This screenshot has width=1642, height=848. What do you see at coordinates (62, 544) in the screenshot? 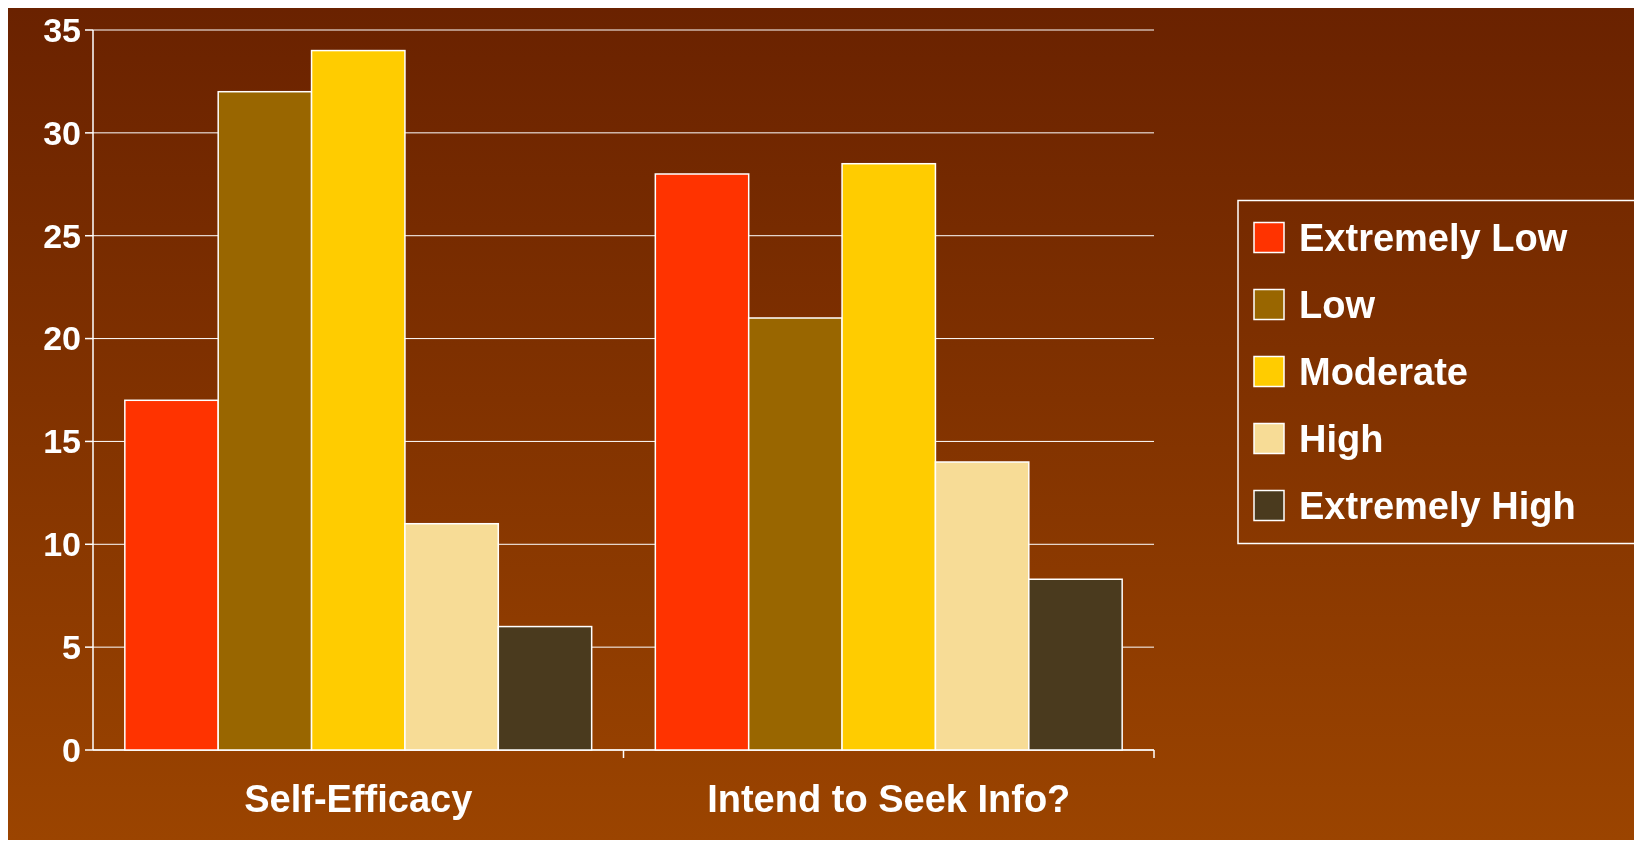
I see `y-tick-label: 10` at bounding box center [62, 544].